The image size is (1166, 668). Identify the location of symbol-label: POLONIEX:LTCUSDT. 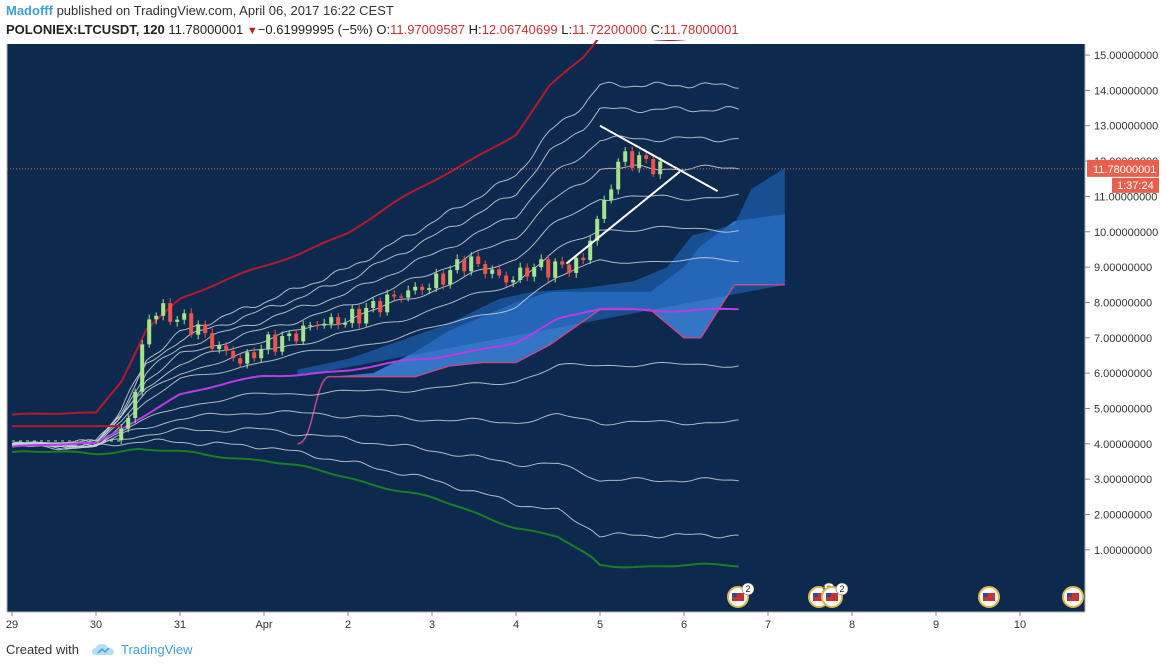
(71, 29).